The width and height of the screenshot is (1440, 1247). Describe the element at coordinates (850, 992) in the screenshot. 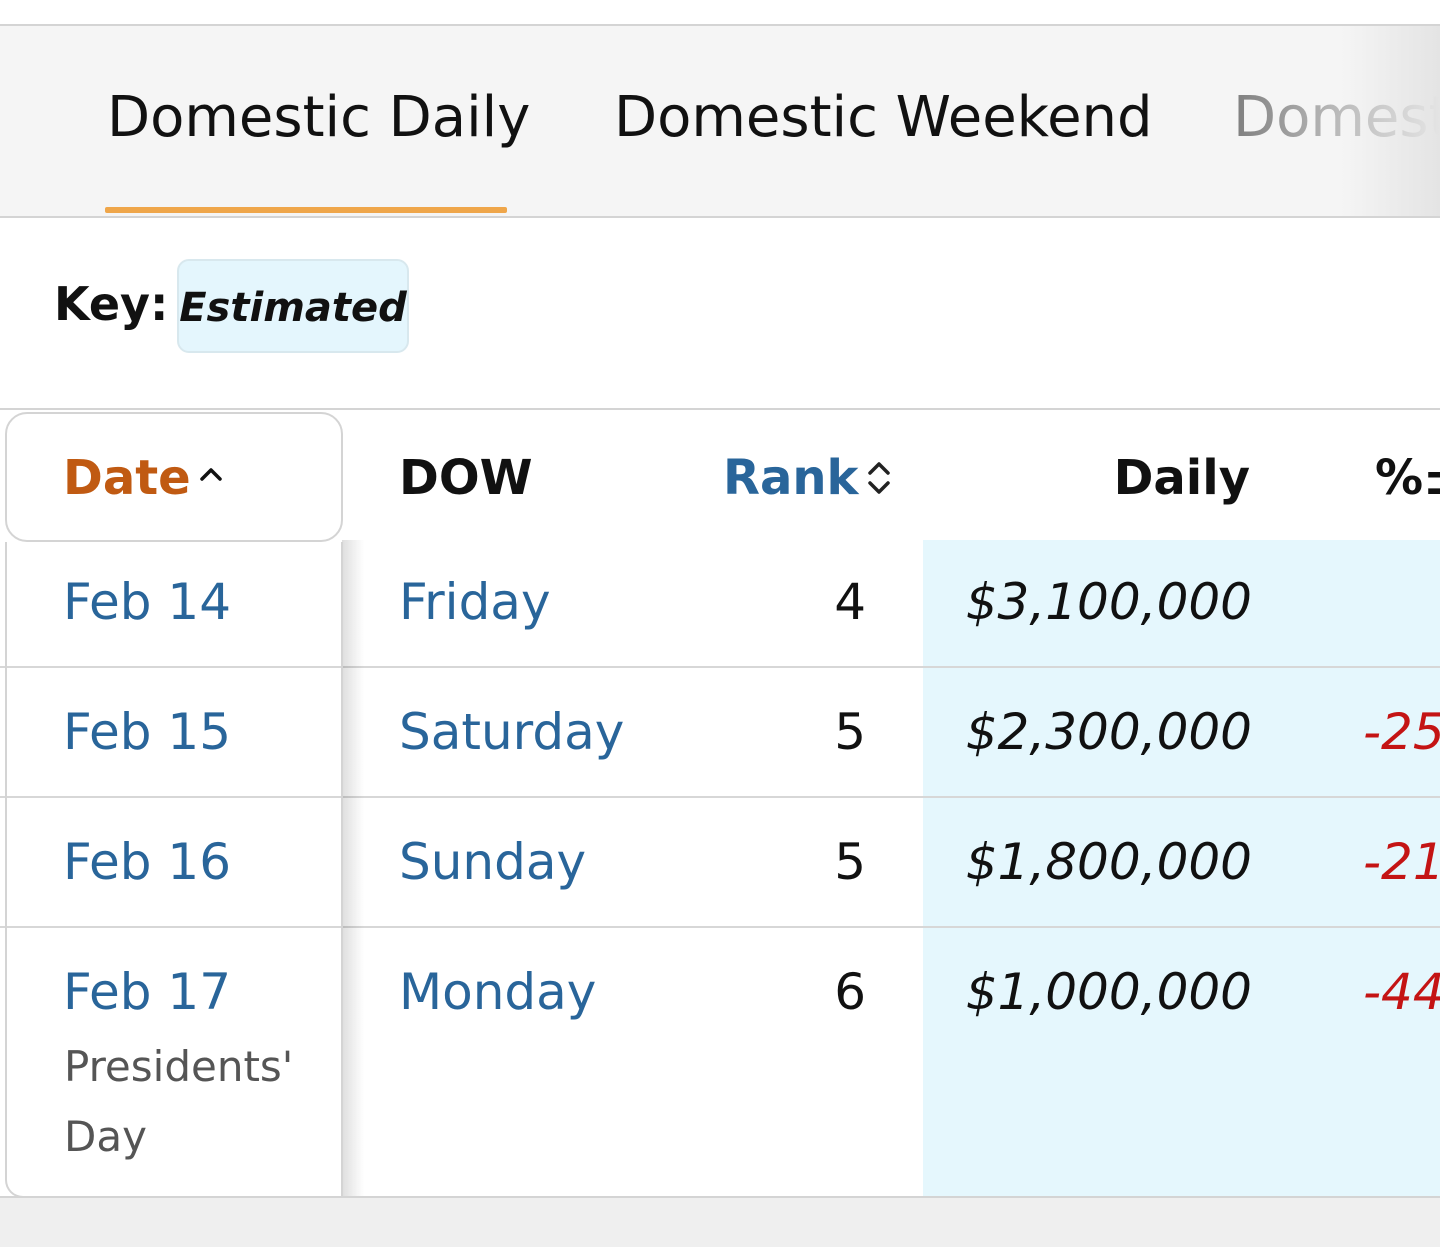

I see `rank-value: 6` at that location.